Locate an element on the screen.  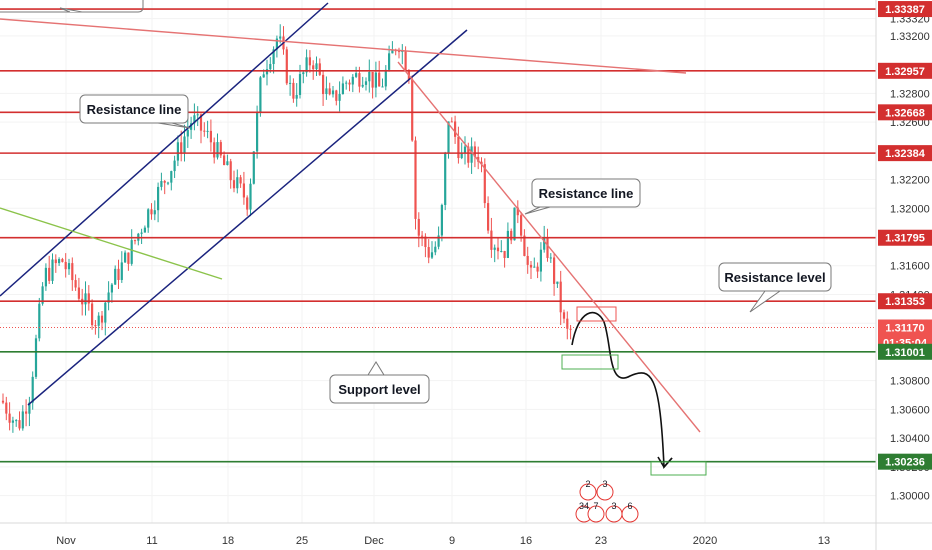
x-tick-label: 23 is located at coordinates (601, 541).